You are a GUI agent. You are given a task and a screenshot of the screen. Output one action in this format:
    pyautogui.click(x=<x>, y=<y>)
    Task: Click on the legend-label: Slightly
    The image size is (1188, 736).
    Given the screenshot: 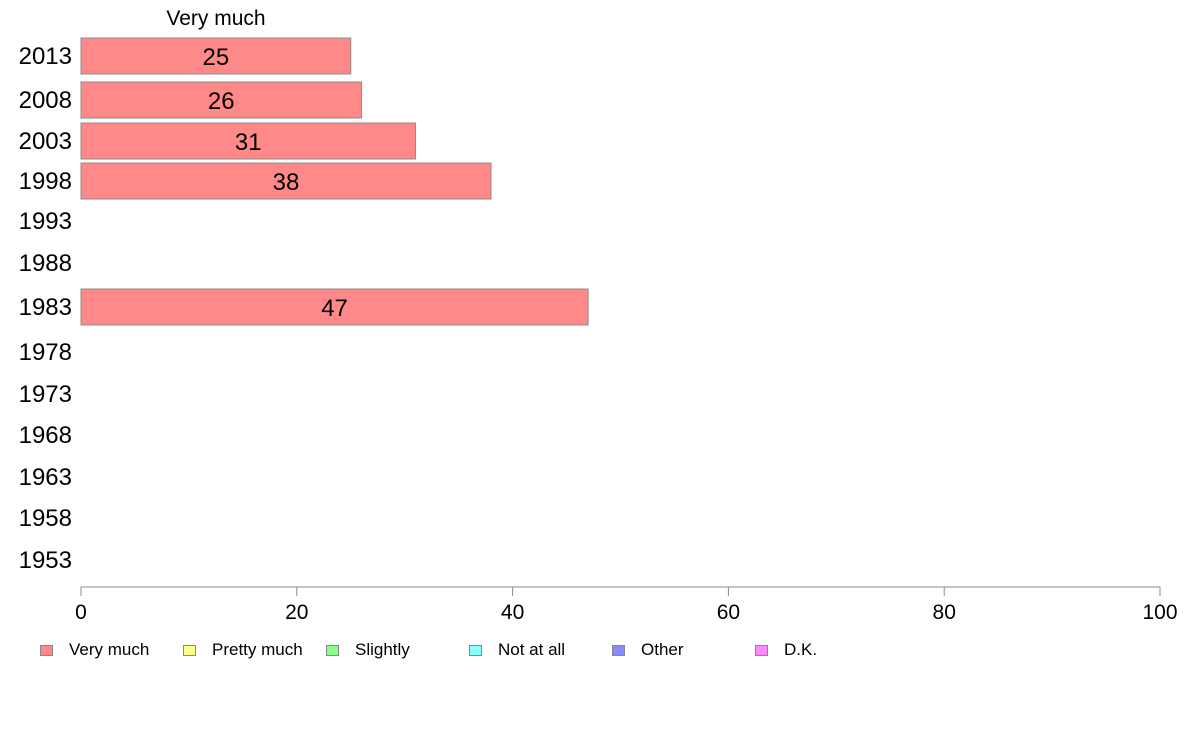 What is the action you would take?
    pyautogui.click(x=382, y=649)
    